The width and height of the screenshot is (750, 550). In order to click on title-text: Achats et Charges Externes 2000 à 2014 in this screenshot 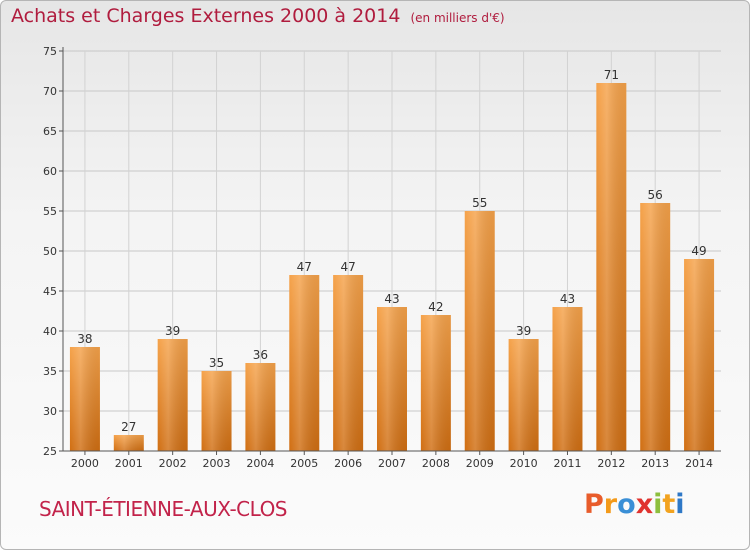, I will do `click(206, 16)`.